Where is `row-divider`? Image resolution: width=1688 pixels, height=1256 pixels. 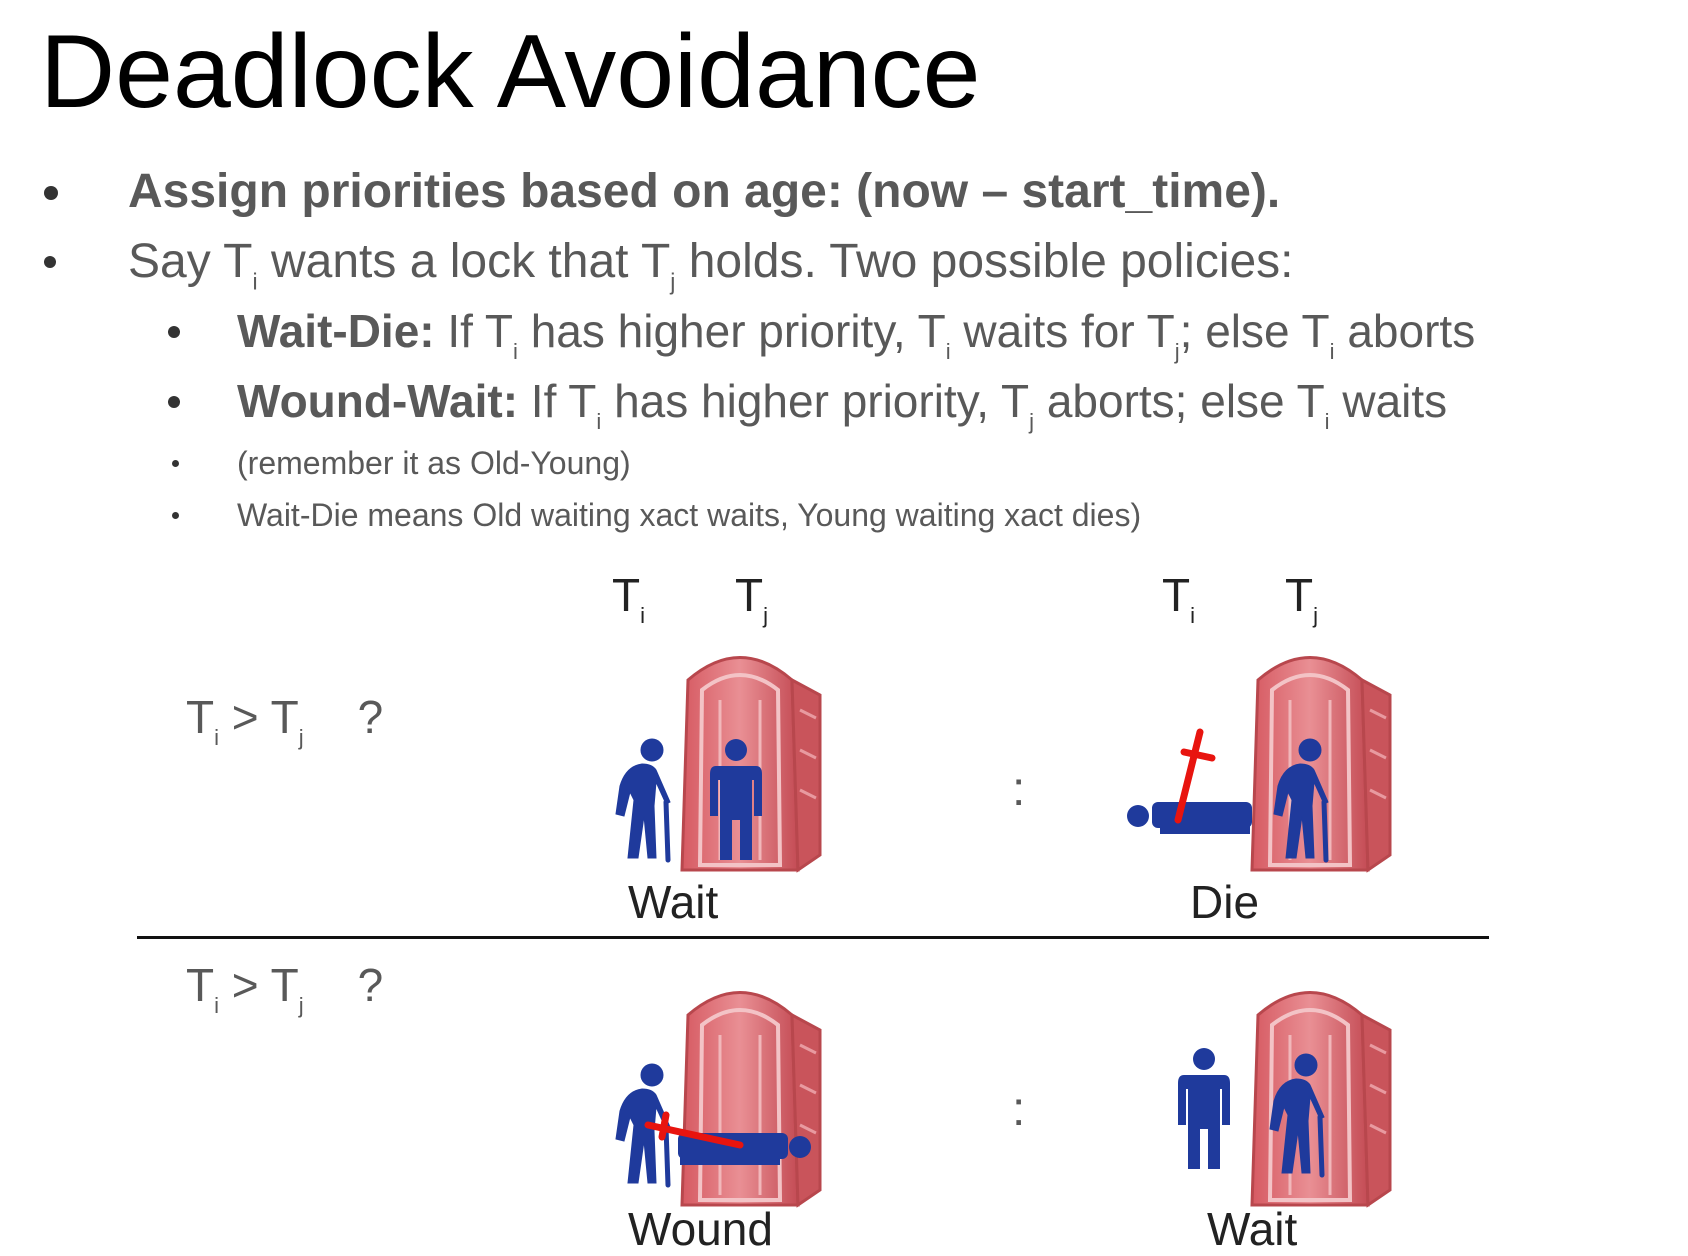 row-divider is located at coordinates (813, 937).